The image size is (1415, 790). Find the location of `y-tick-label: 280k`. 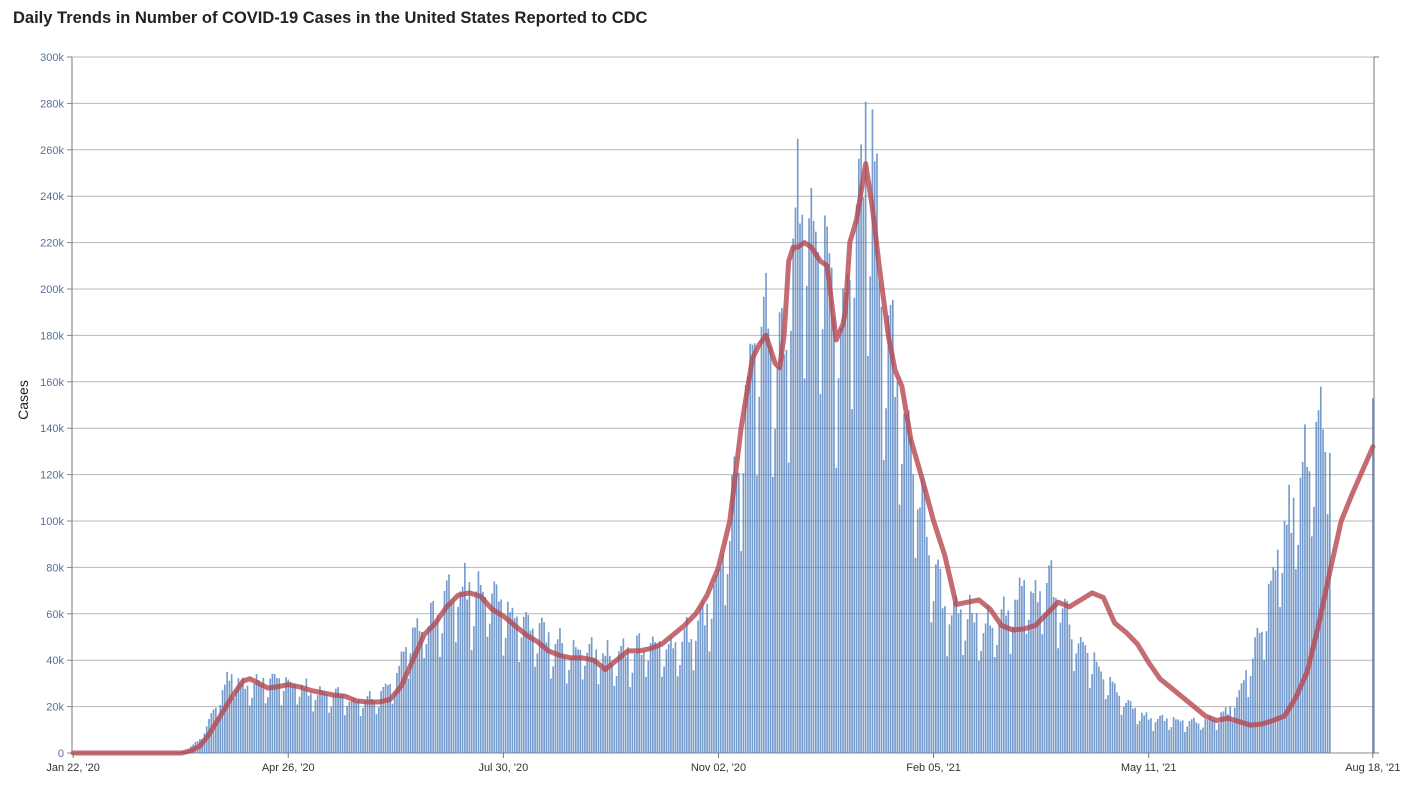

y-tick-label: 280k is located at coordinates (52, 104).